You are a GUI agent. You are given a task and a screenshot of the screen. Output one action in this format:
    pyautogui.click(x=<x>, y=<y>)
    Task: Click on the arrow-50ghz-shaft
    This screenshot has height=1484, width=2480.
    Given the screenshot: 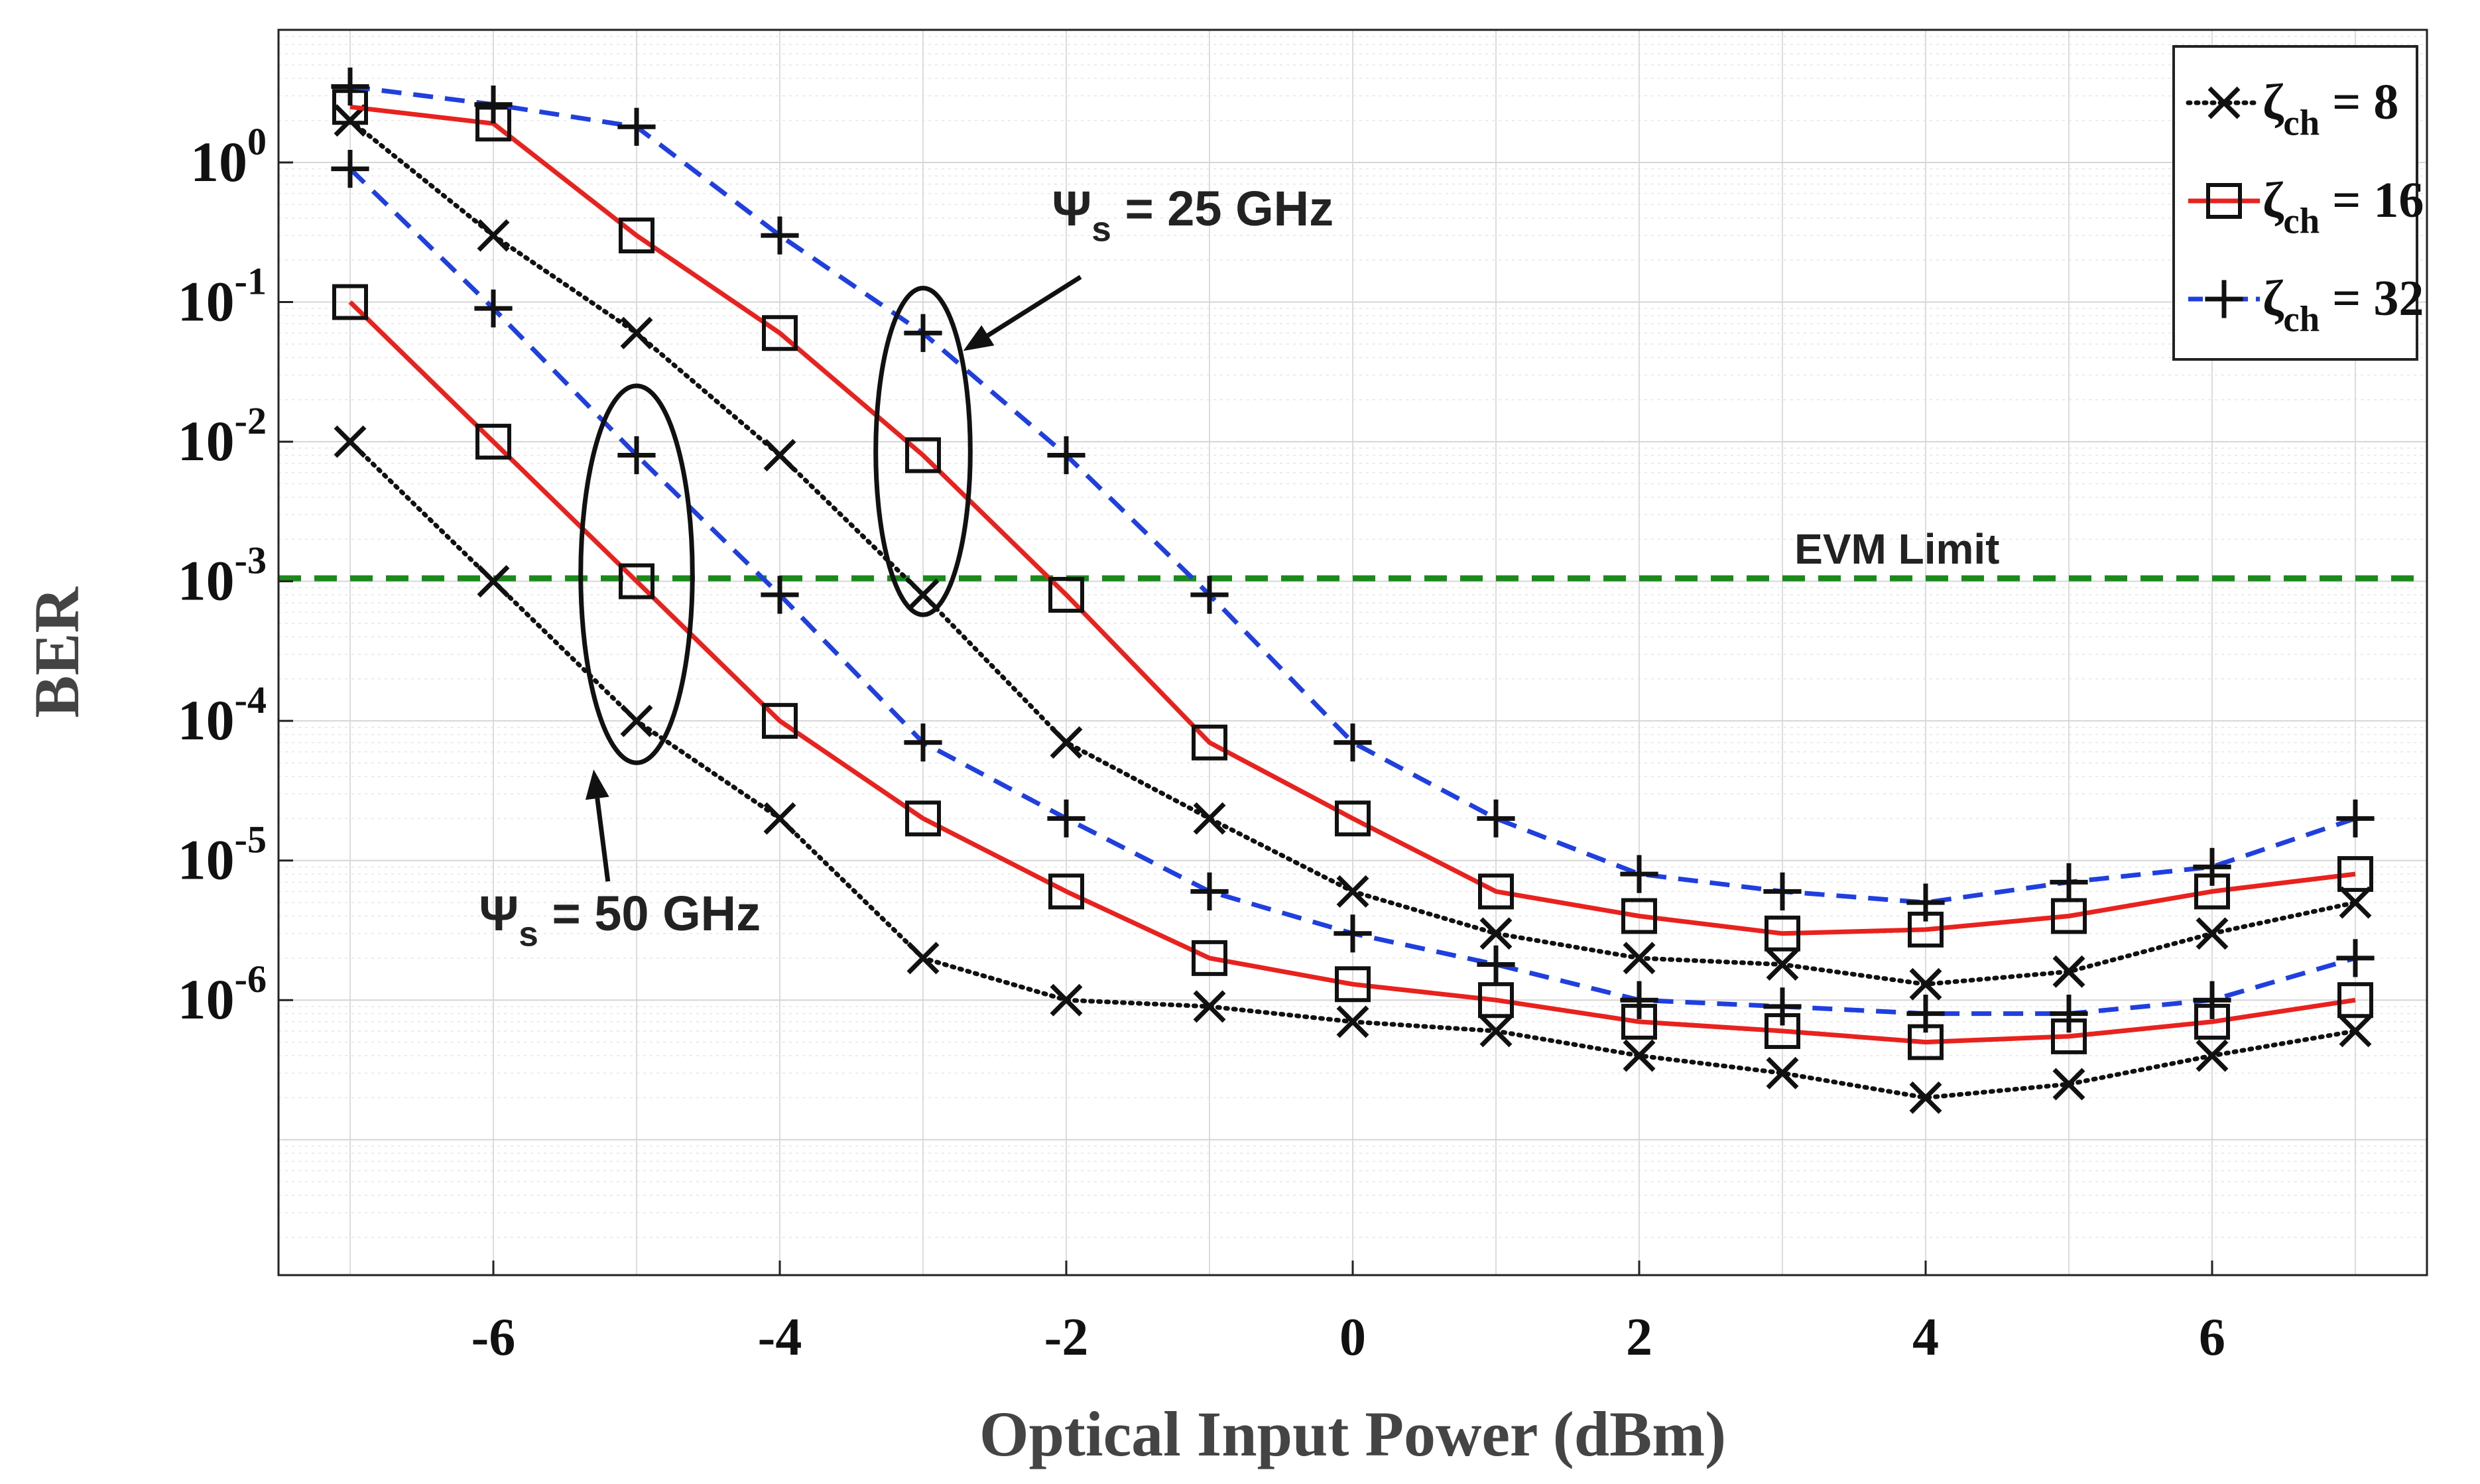 What is the action you would take?
    pyautogui.click(x=603, y=840)
    